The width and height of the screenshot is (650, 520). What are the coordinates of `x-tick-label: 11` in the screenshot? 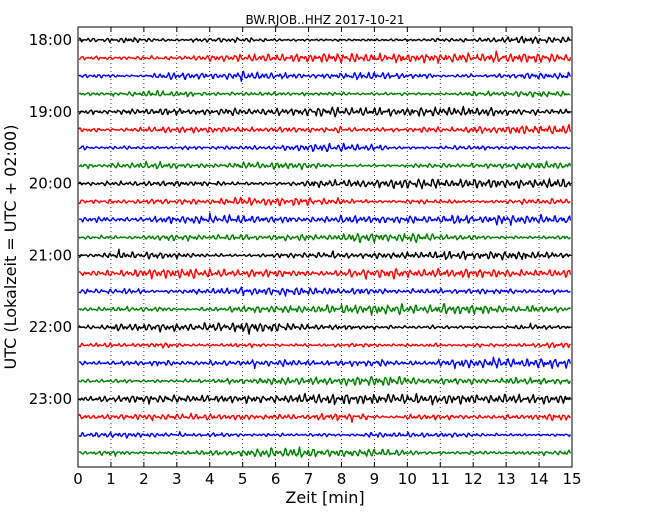 It's located at (440, 479).